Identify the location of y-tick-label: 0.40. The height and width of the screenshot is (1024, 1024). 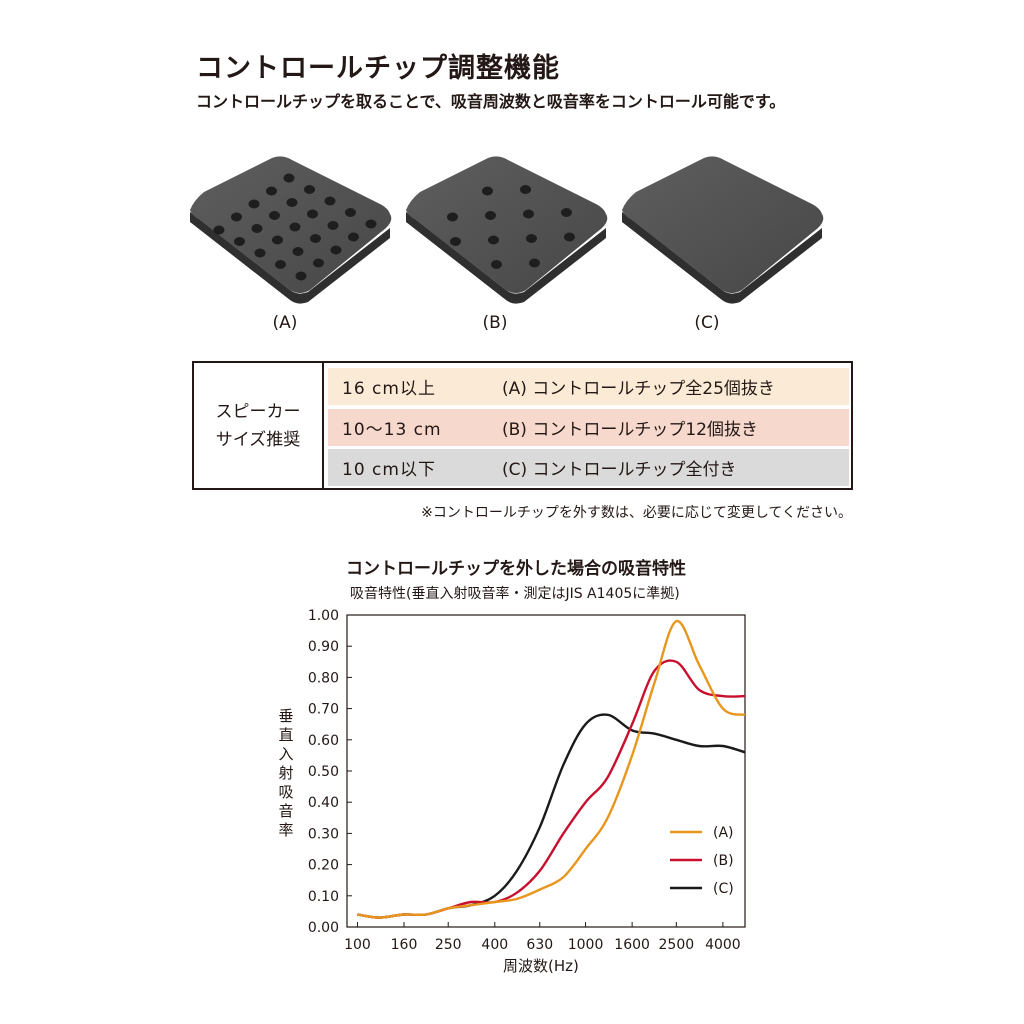
(323, 803).